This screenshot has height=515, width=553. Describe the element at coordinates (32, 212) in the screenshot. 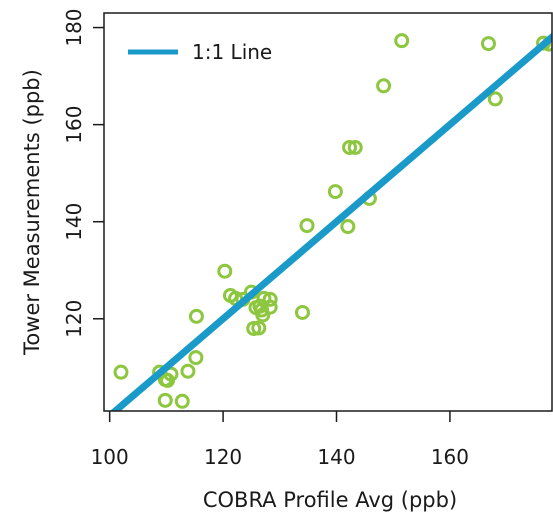

I see `y-axis-title: Tower Measurements (ppb)` at that location.